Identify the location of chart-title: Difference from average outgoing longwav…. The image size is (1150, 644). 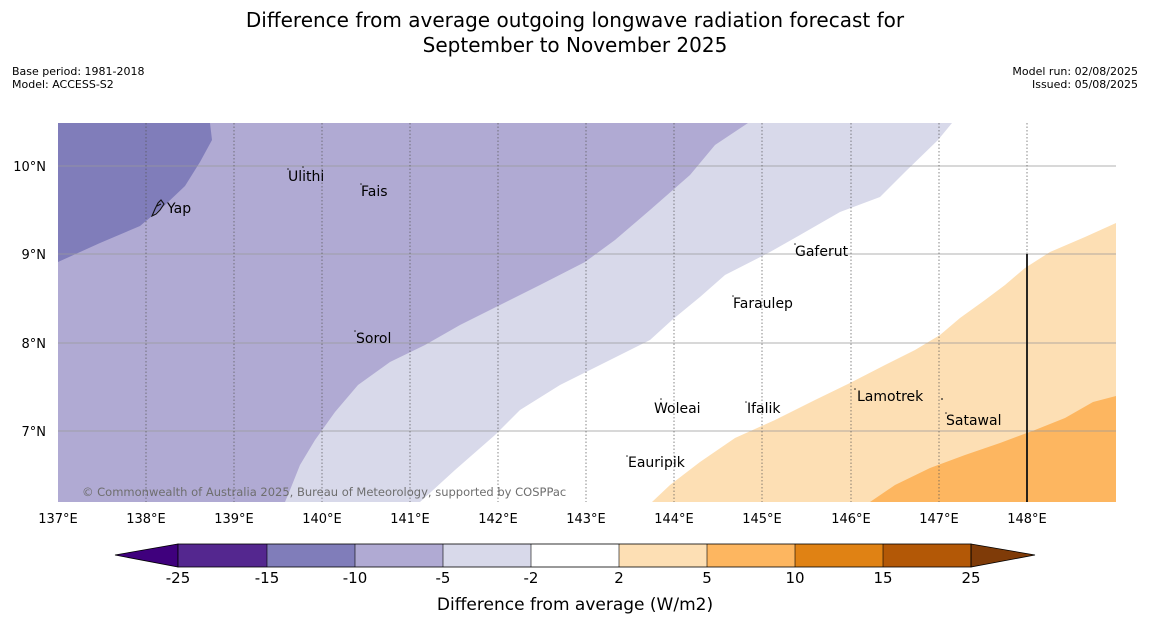
(575, 33).